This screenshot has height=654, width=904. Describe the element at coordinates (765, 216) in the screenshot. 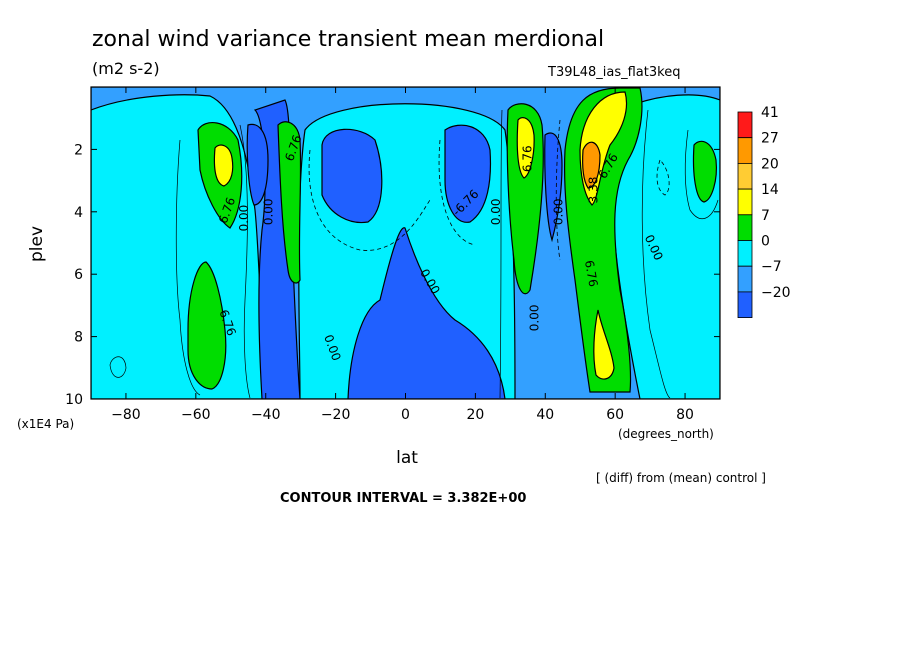

I see `colorbar-label: 7` at that location.